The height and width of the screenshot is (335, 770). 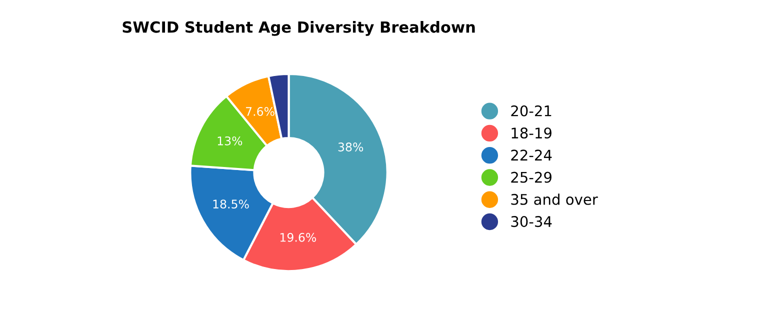 I want to click on data-label: 13%, so click(x=230, y=141).